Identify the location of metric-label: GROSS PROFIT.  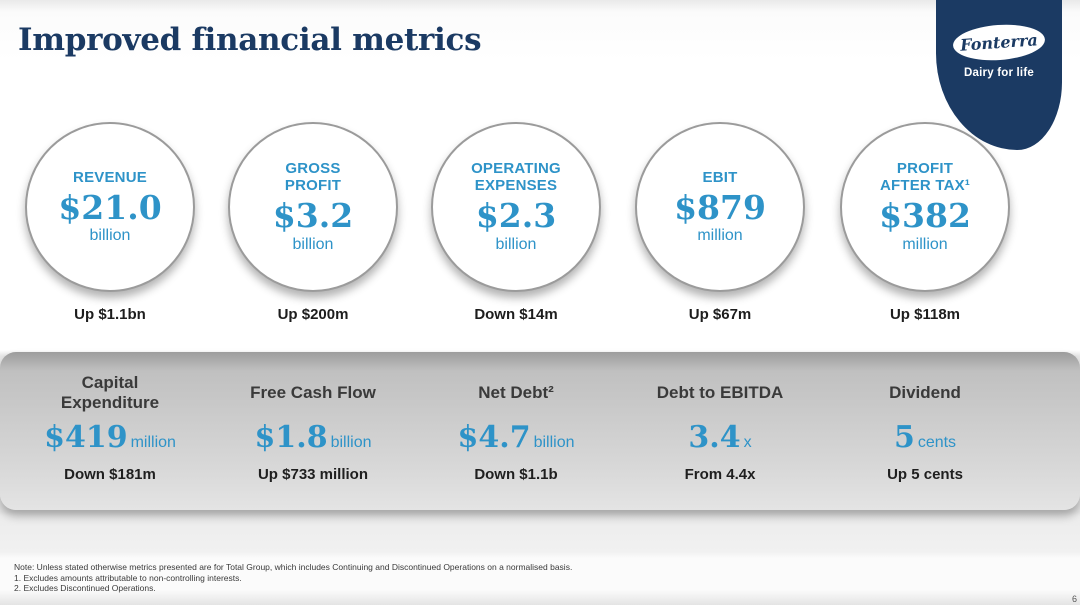
(313, 177).